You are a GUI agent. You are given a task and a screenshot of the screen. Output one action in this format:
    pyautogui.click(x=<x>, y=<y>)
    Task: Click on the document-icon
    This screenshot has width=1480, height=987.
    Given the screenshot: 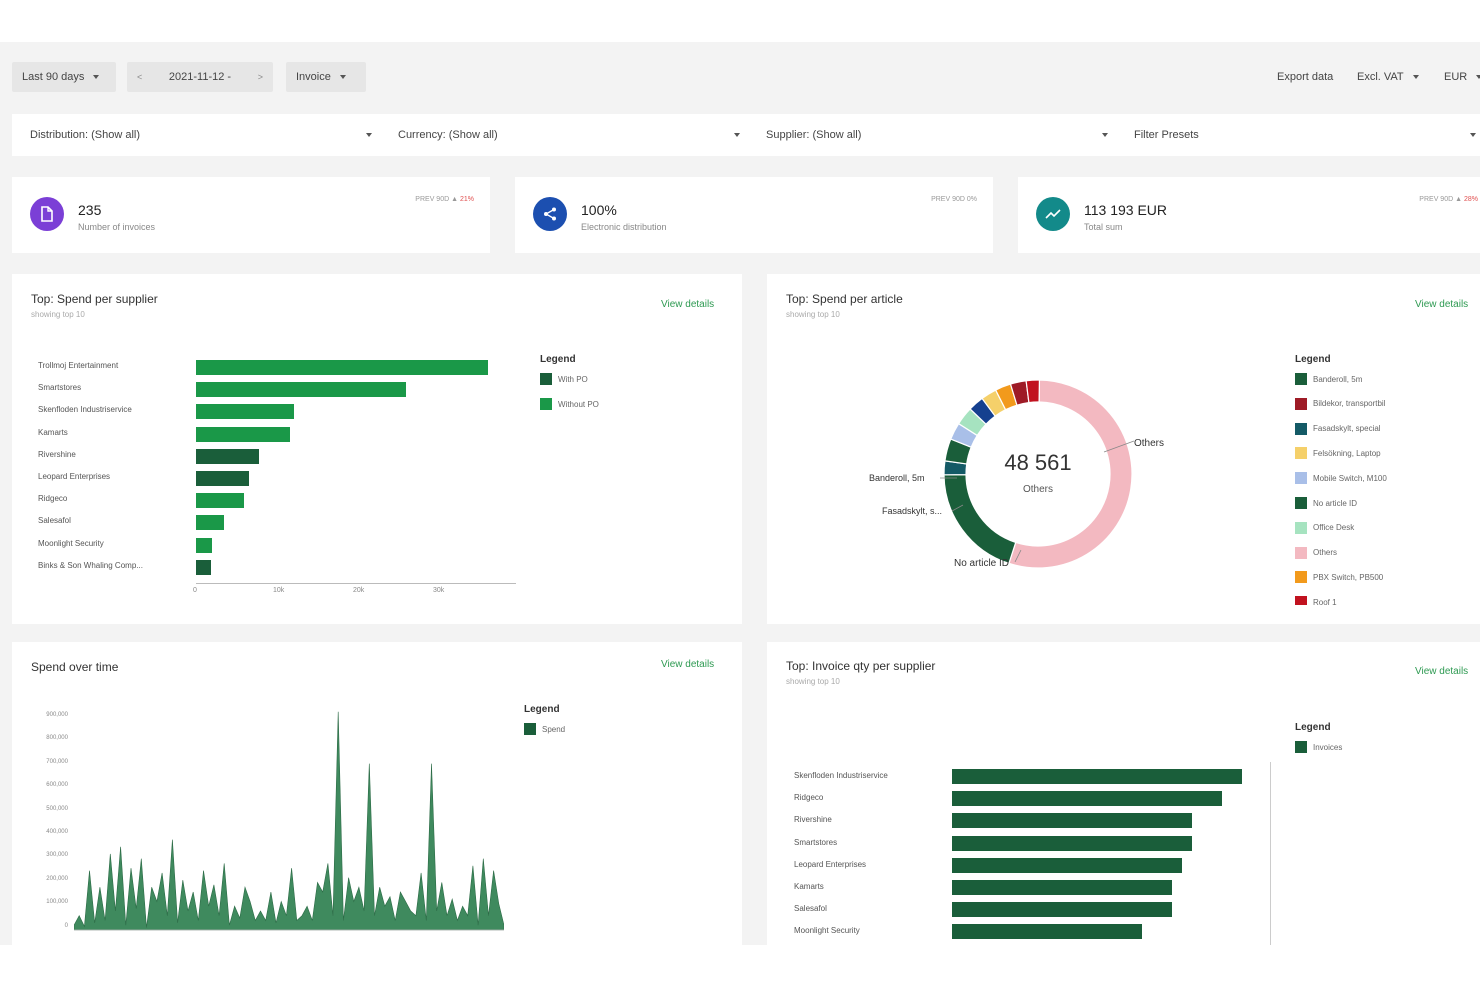 What is the action you would take?
    pyautogui.click(x=47, y=214)
    